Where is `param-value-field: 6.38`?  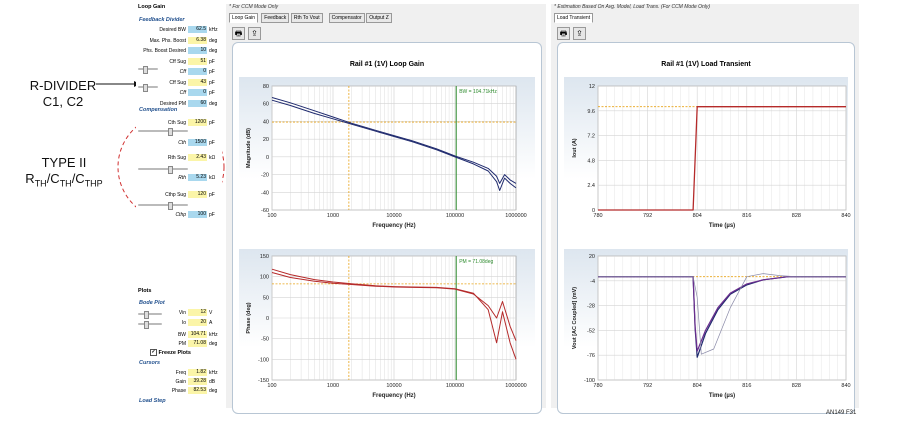 param-value-field: 6.38 is located at coordinates (197, 40).